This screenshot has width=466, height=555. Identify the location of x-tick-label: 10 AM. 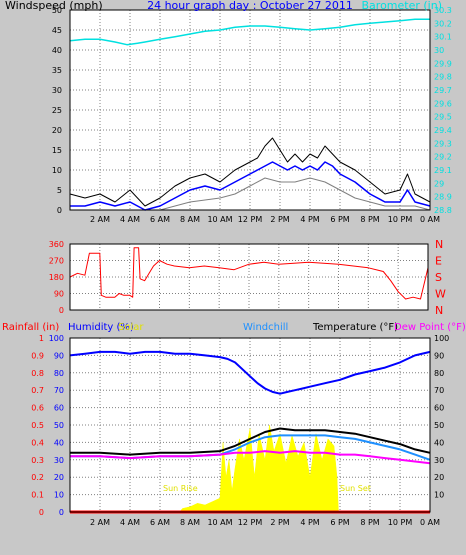
(219, 219).